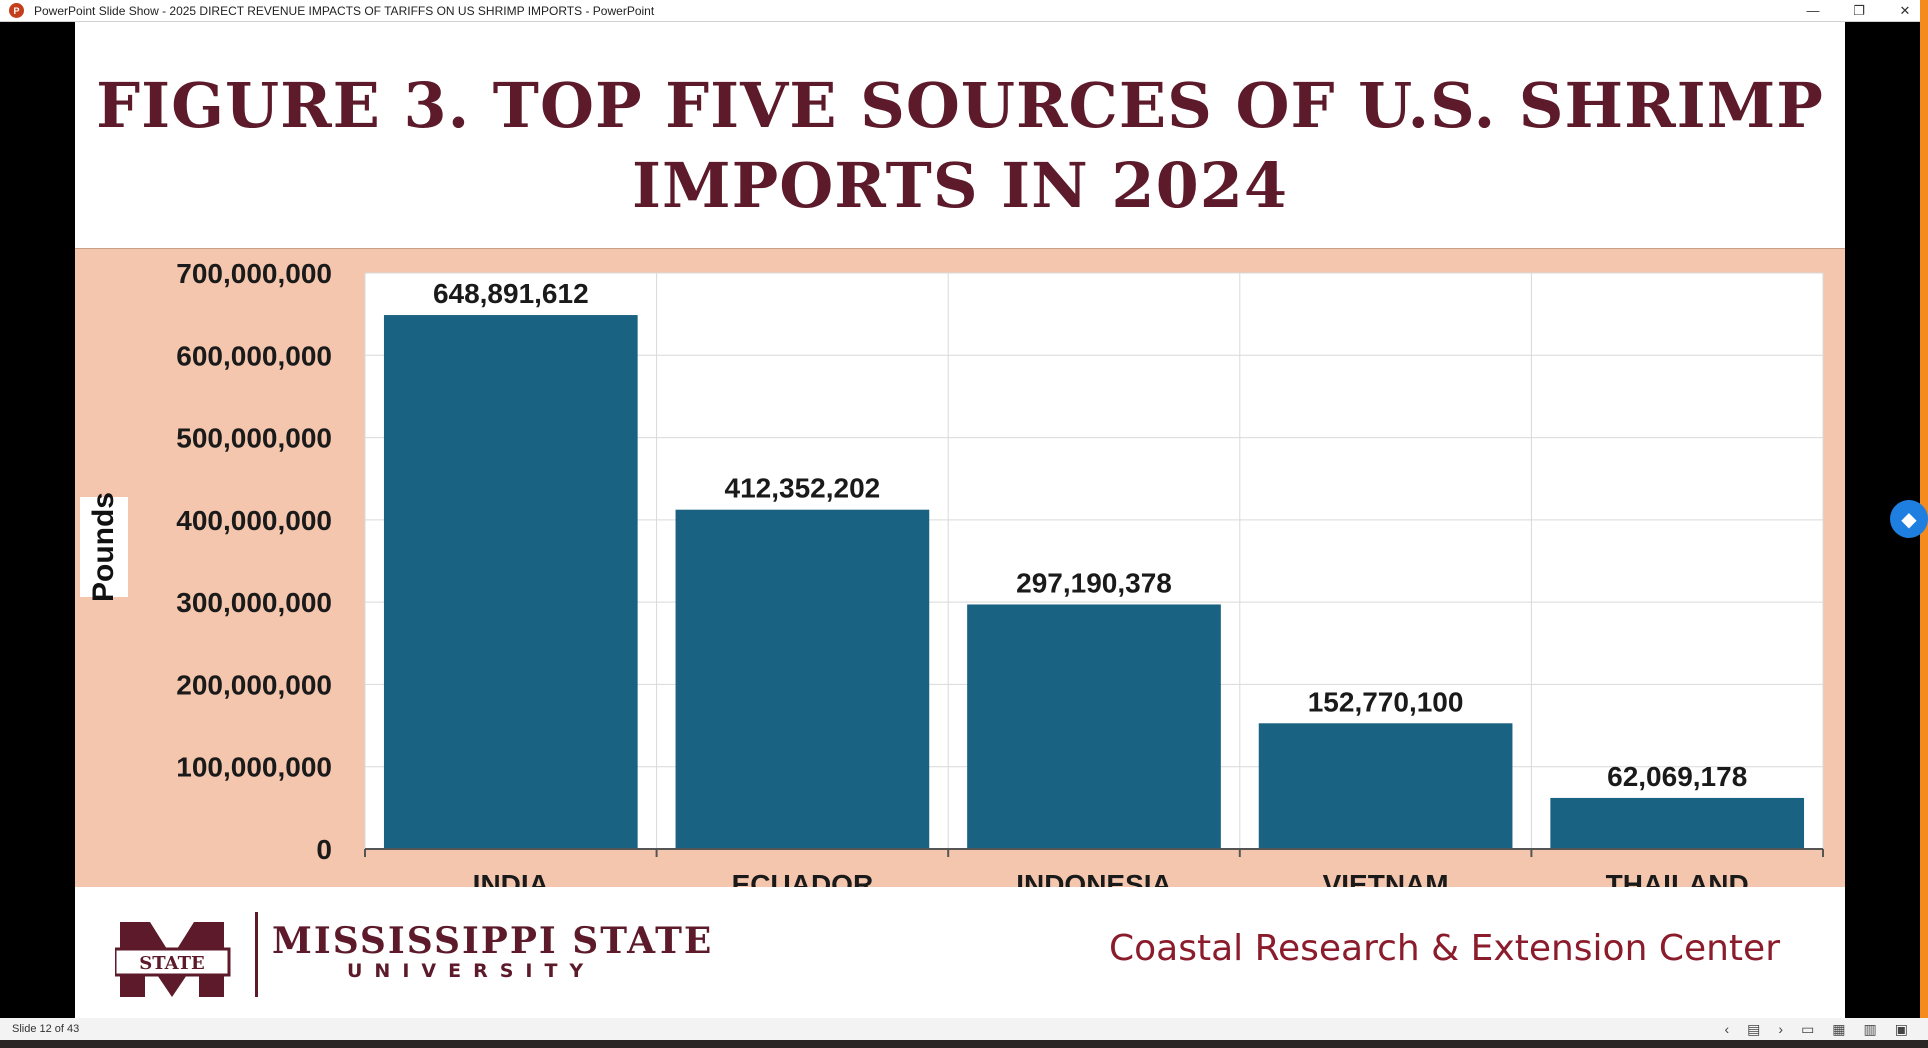 The width and height of the screenshot is (1928, 1048). I want to click on slide-sorter-icon: ▦, so click(1839, 1028).